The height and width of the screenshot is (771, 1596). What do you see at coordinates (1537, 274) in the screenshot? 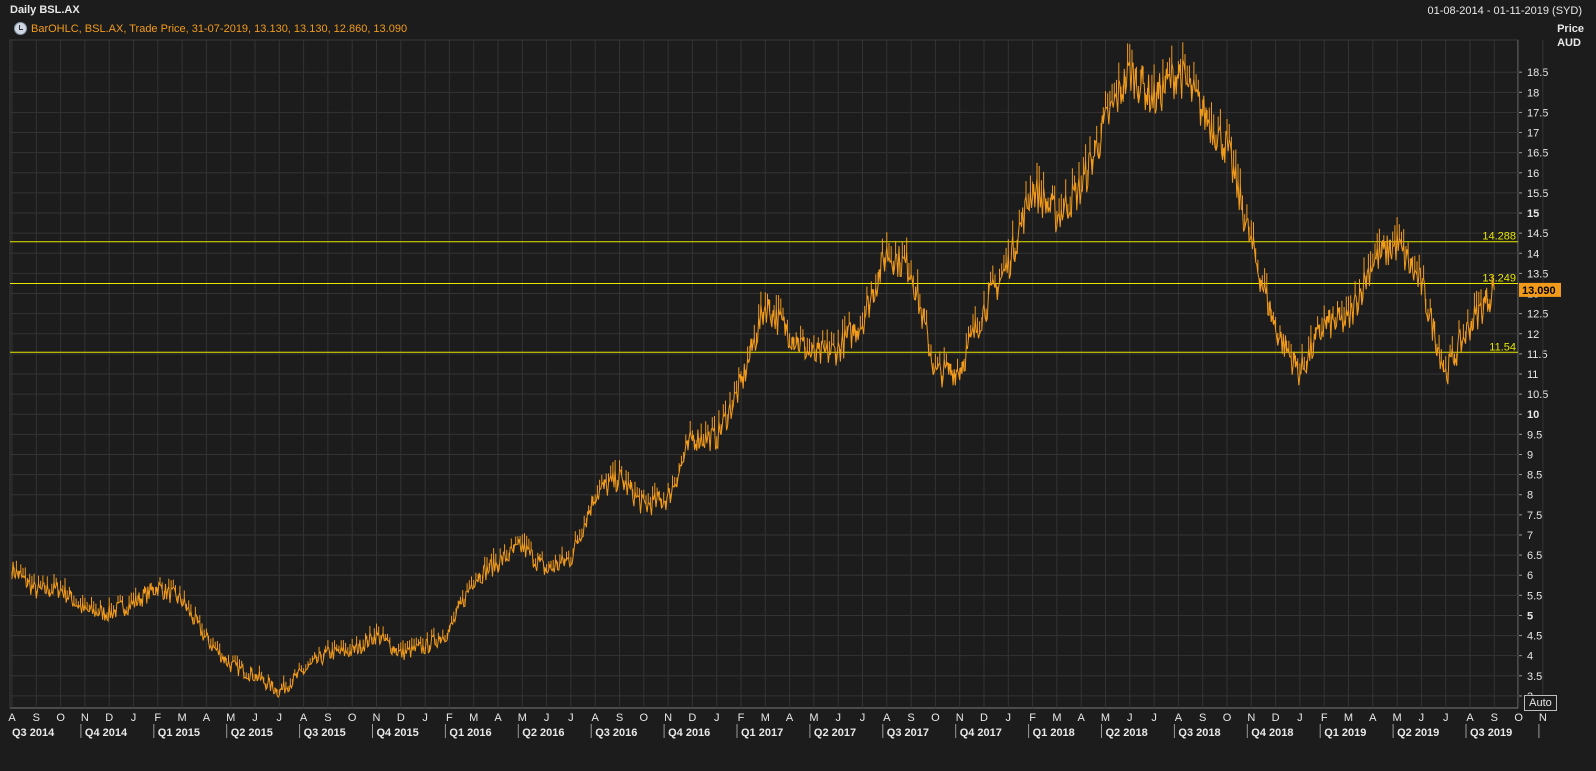
I see `y-tick-label: 13.5` at bounding box center [1537, 274].